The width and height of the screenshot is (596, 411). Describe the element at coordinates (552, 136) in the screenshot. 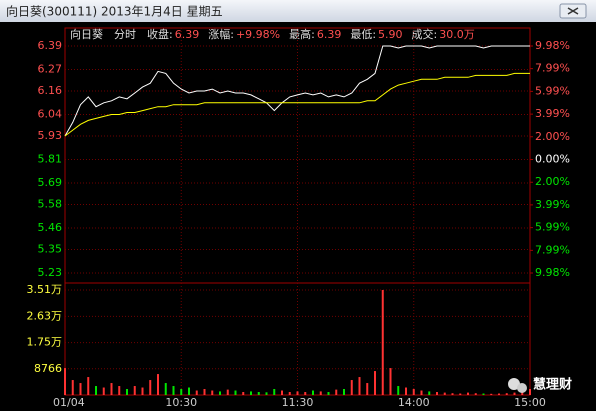

I see `y2-tick-label: 2.00%` at that location.